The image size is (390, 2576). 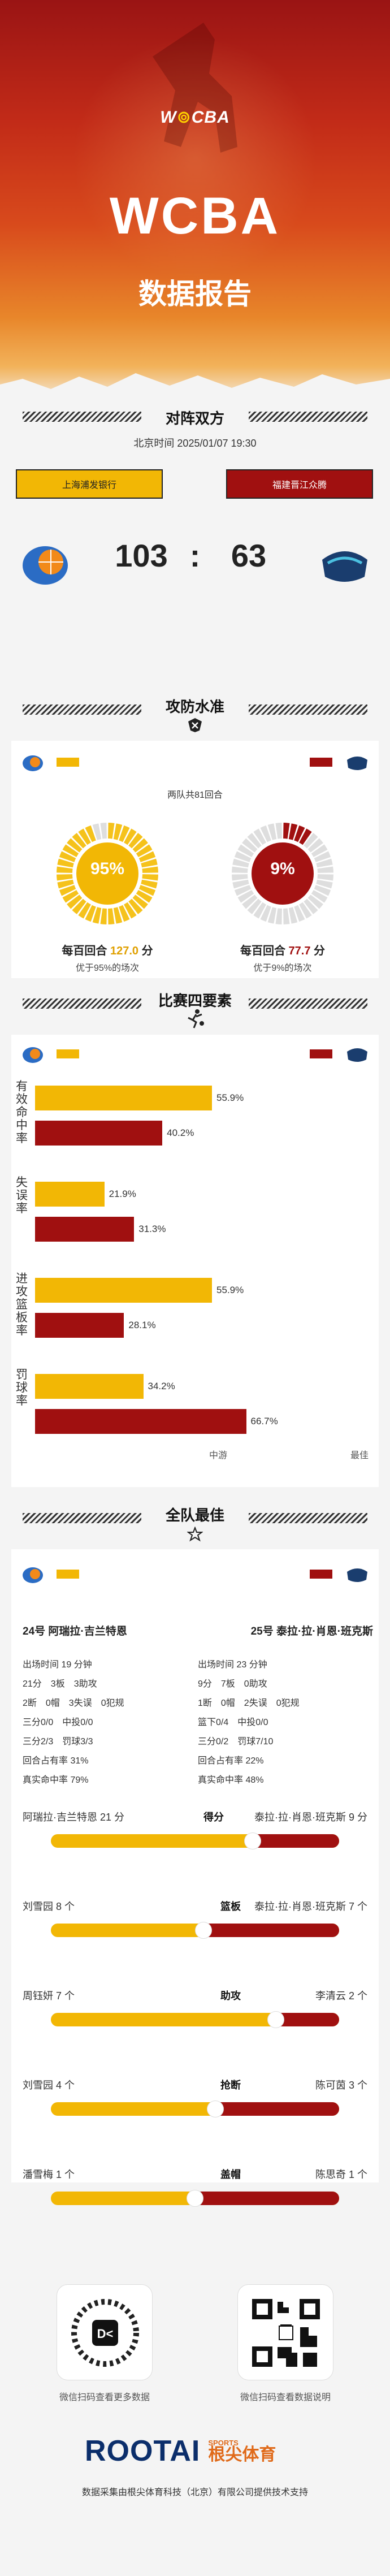 I want to click on leader-right-label: 泰拉·拉·肖恩·班克斯 9 分, so click(x=310, y=1817).